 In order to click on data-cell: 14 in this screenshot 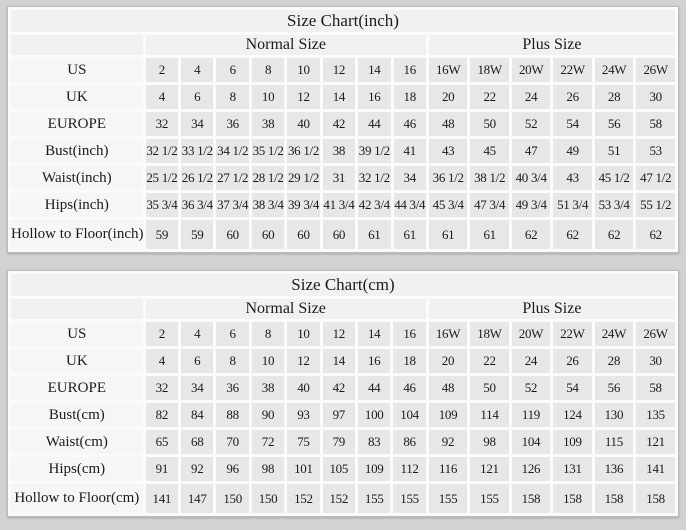, I will do `click(339, 97)`.